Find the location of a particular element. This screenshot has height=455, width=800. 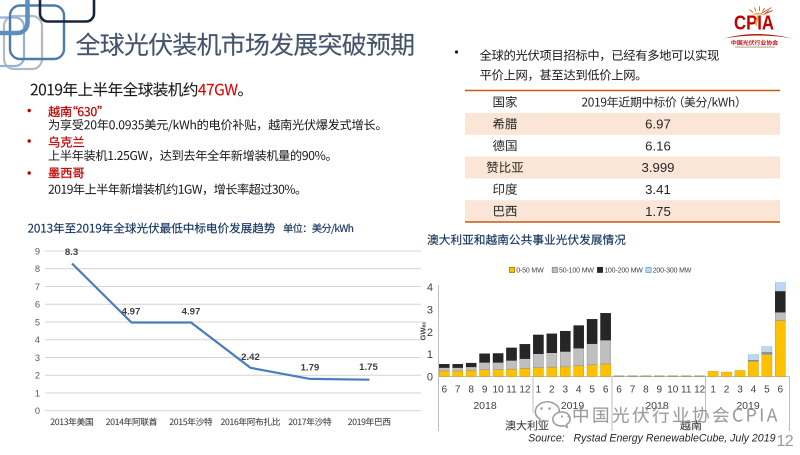

svg-text: 1.79 is located at coordinates (310, 368).